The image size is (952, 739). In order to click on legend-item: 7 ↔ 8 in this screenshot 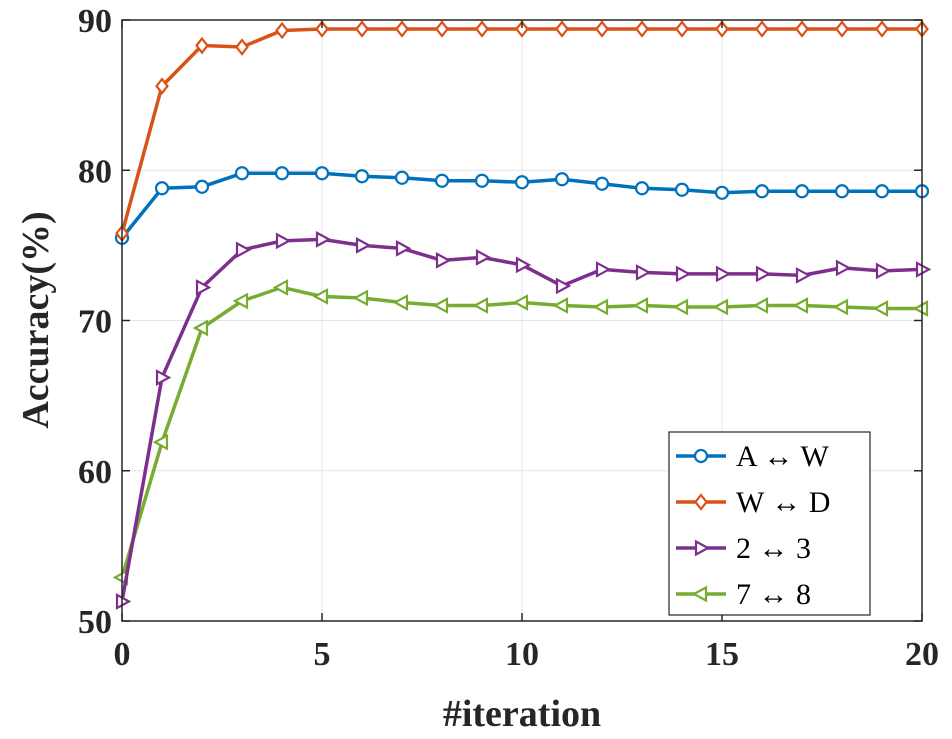, I will do `click(743, 594)`.